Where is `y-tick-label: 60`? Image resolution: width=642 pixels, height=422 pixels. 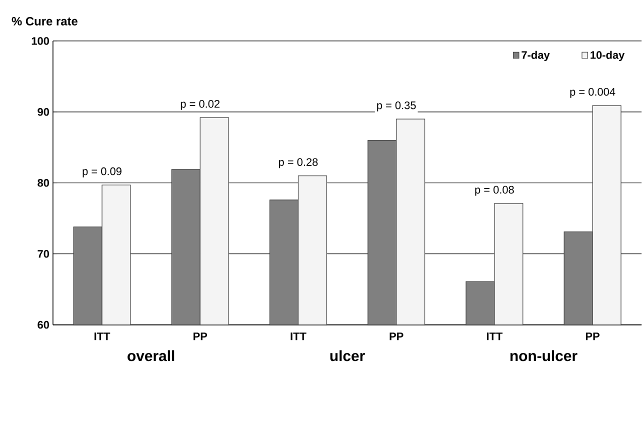 y-tick-label: 60 is located at coordinates (43, 325).